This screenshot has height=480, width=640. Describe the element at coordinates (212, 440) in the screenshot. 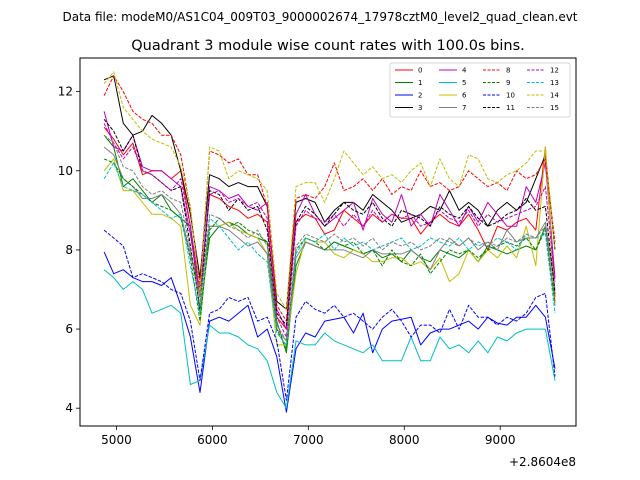

I see `x-tick-label: 6000` at that location.